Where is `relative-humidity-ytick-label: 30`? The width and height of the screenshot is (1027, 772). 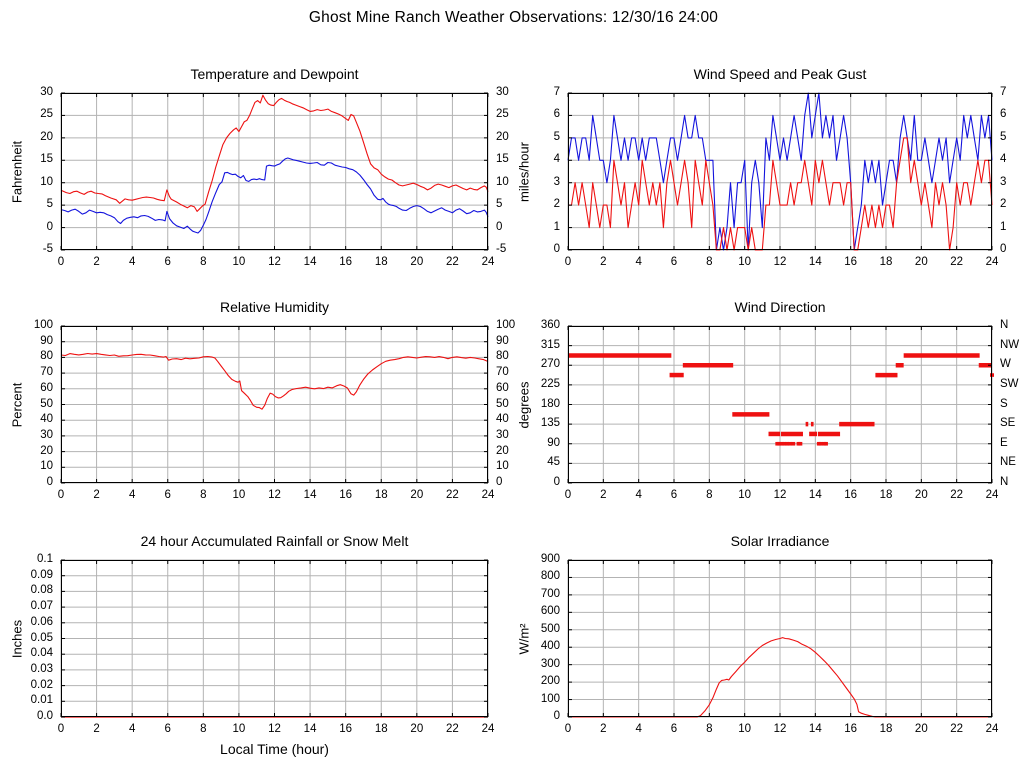 relative-humidity-ytick-label: 30 is located at coordinates (46, 434).